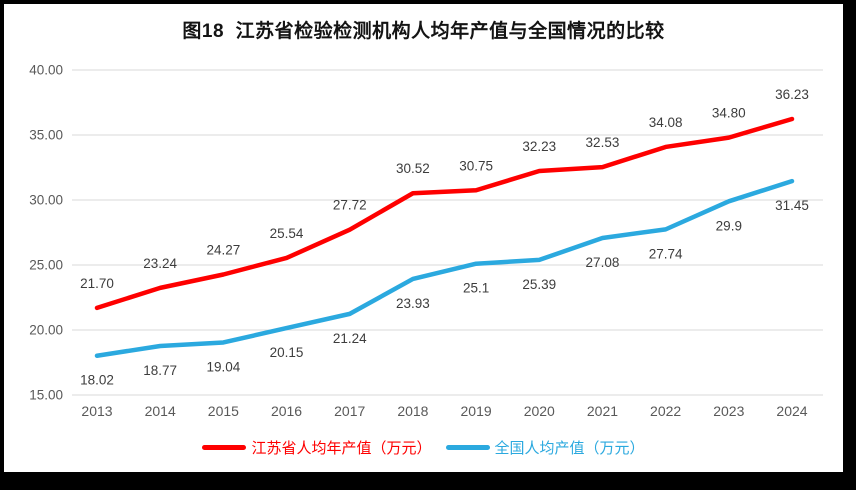 This screenshot has width=856, height=490. I want to click on x-axis-tick-label: 2018, so click(412, 411).